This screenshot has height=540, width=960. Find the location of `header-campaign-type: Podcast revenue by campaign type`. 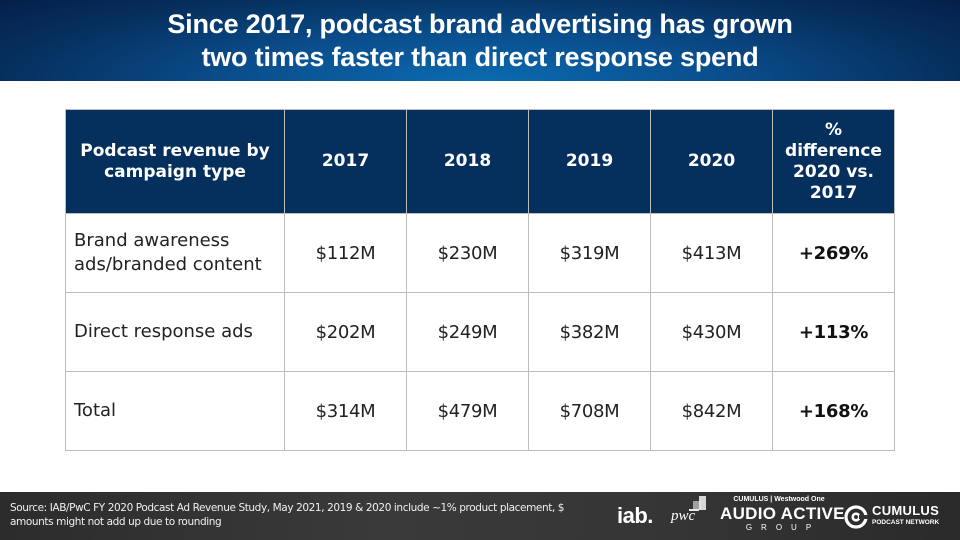

header-campaign-type: Podcast revenue by campaign type is located at coordinates (175, 161).